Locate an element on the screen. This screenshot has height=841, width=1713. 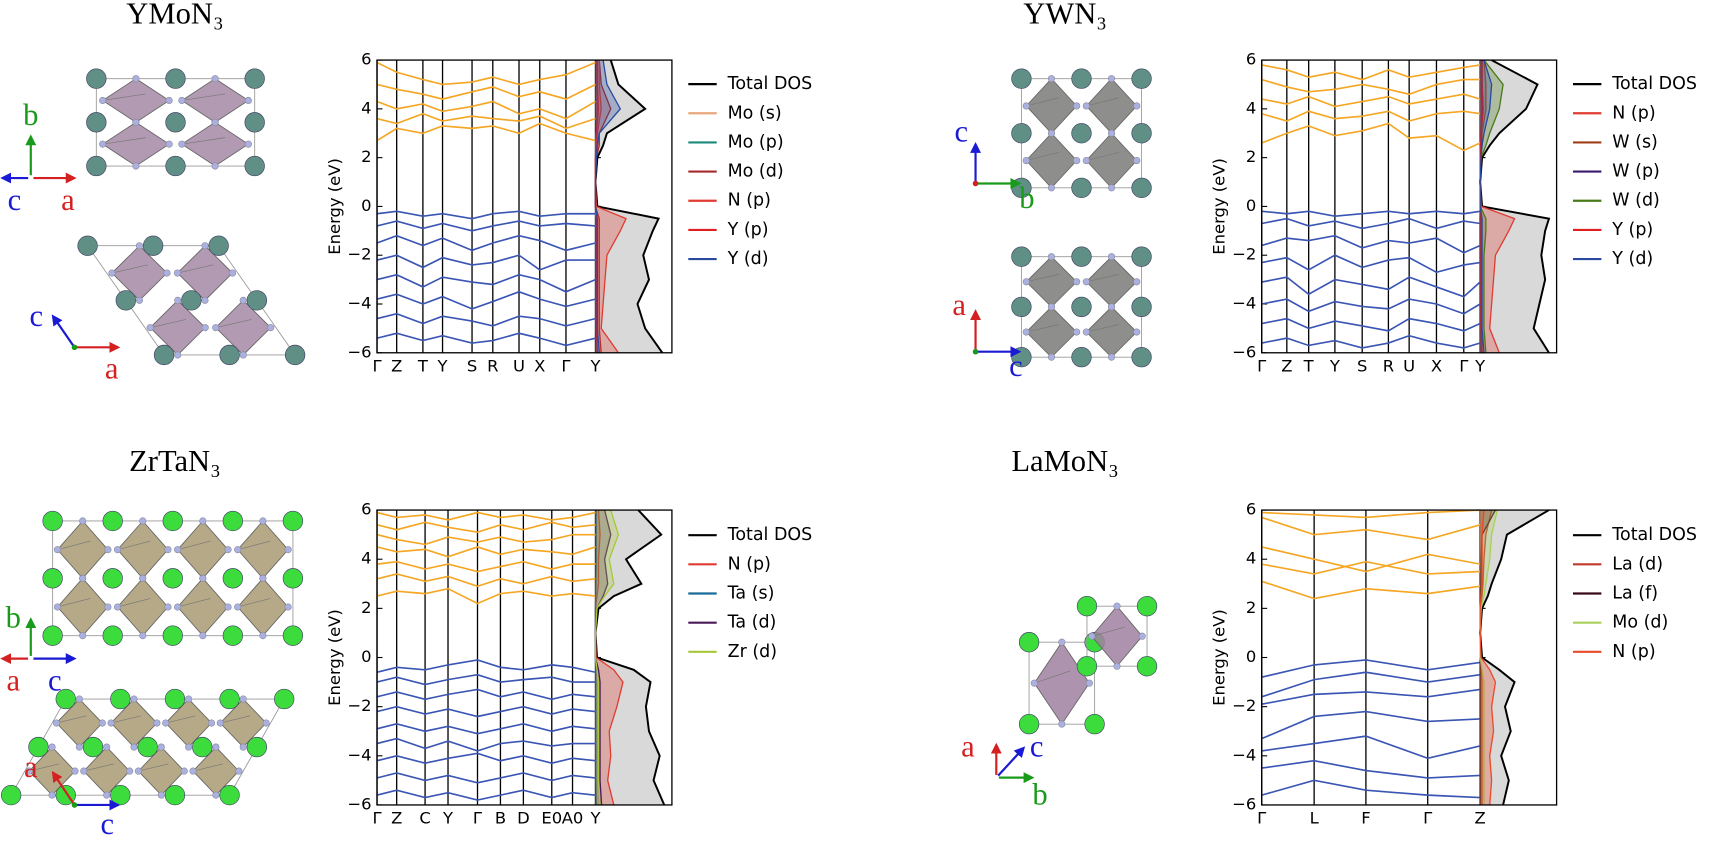
y-tick-label: 4 is located at coordinates (1251, 558).